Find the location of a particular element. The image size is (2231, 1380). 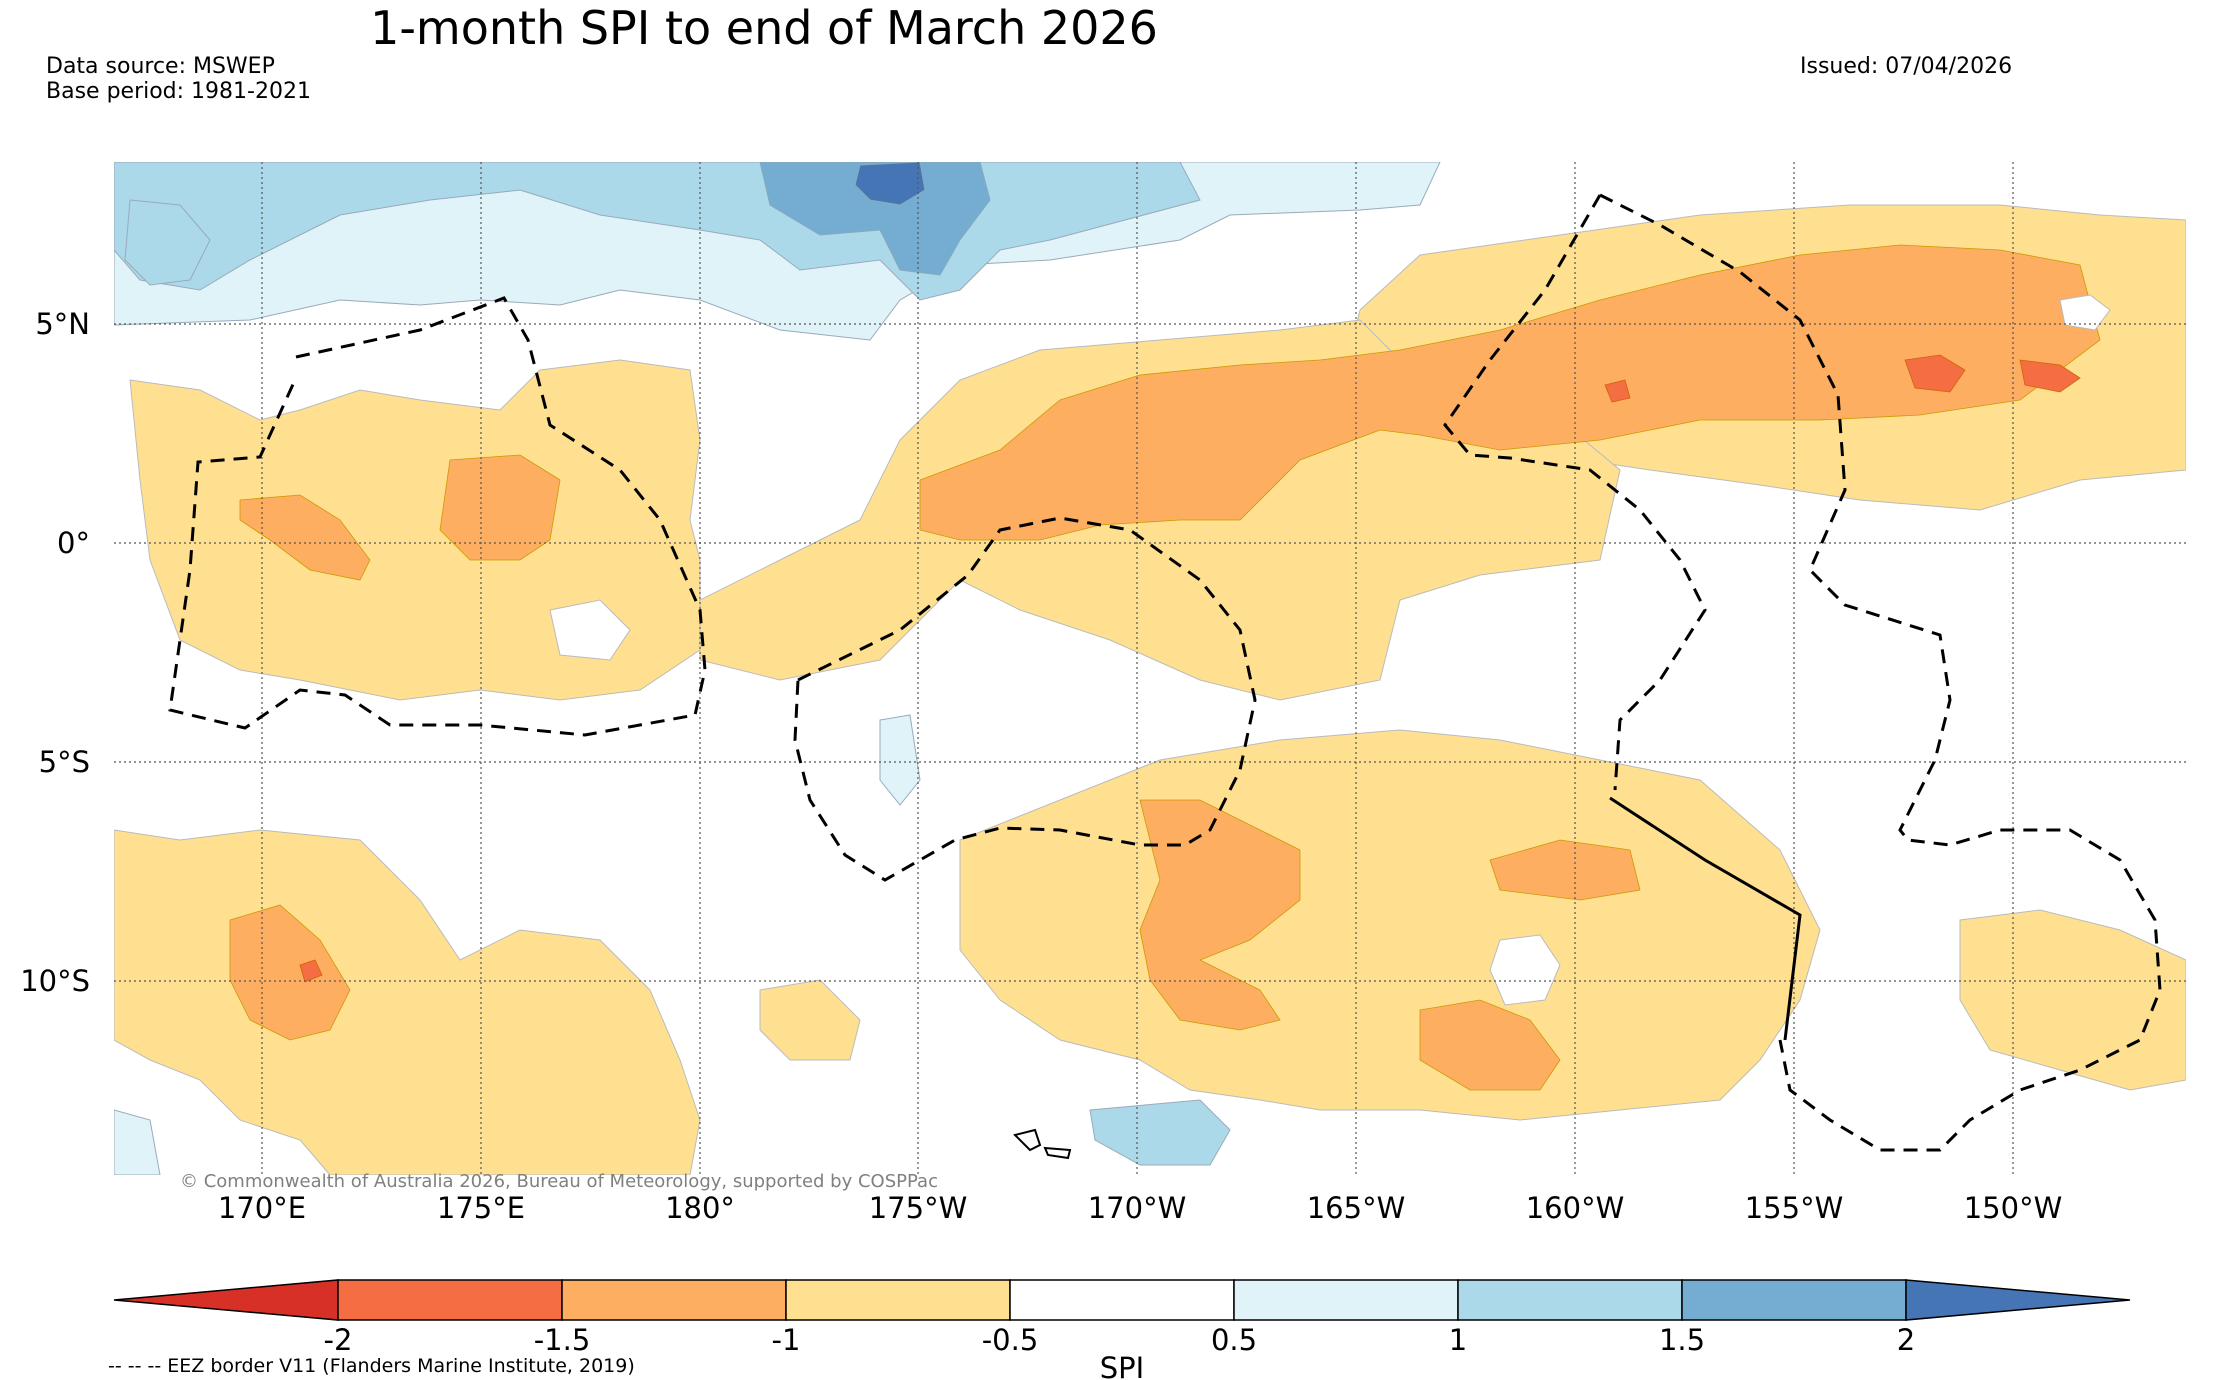

colorbar-tick-label: -0.5 is located at coordinates (1010, 1340).